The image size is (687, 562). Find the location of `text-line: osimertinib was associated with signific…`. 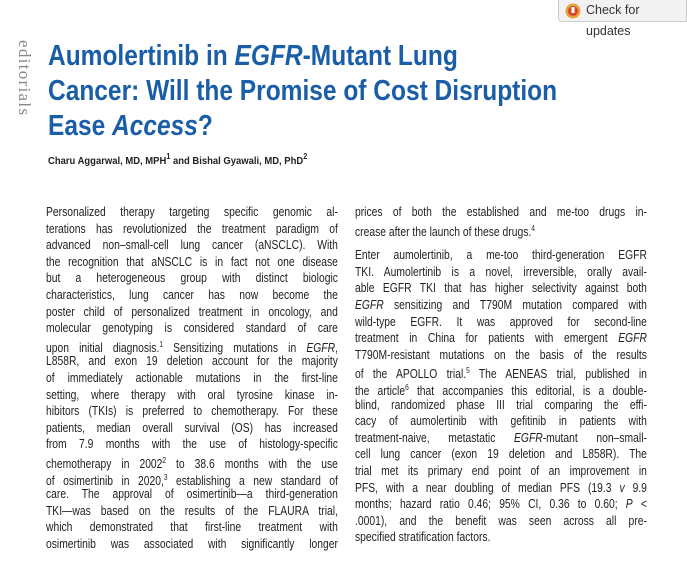

text-line: osimertinib was associated with signific… is located at coordinates (192, 543).